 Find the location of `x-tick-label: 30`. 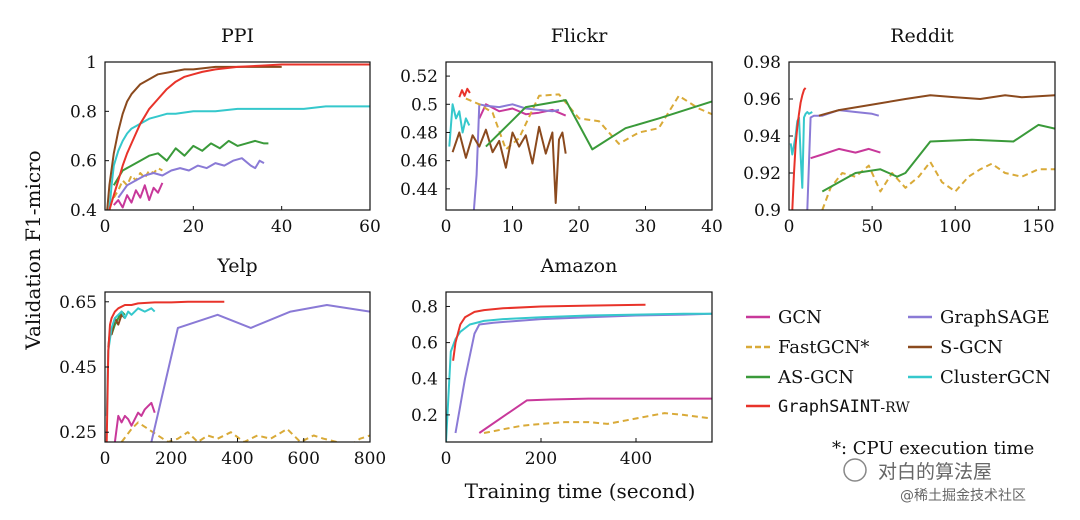

x-tick-label: 30 is located at coordinates (646, 227).